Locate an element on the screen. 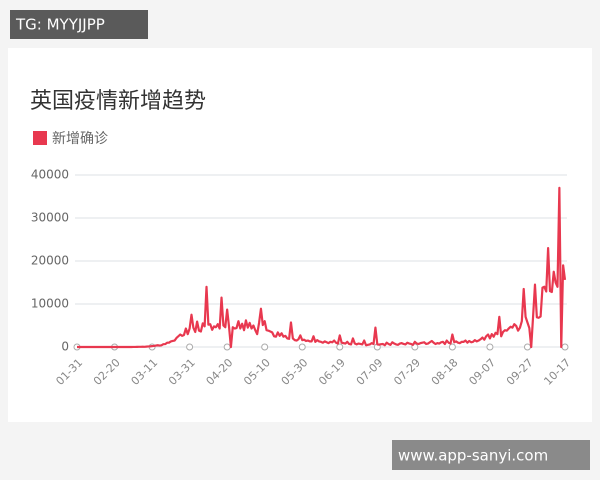 This screenshot has height=480, width=600. y-tick-label: 20000 is located at coordinates (50, 261).